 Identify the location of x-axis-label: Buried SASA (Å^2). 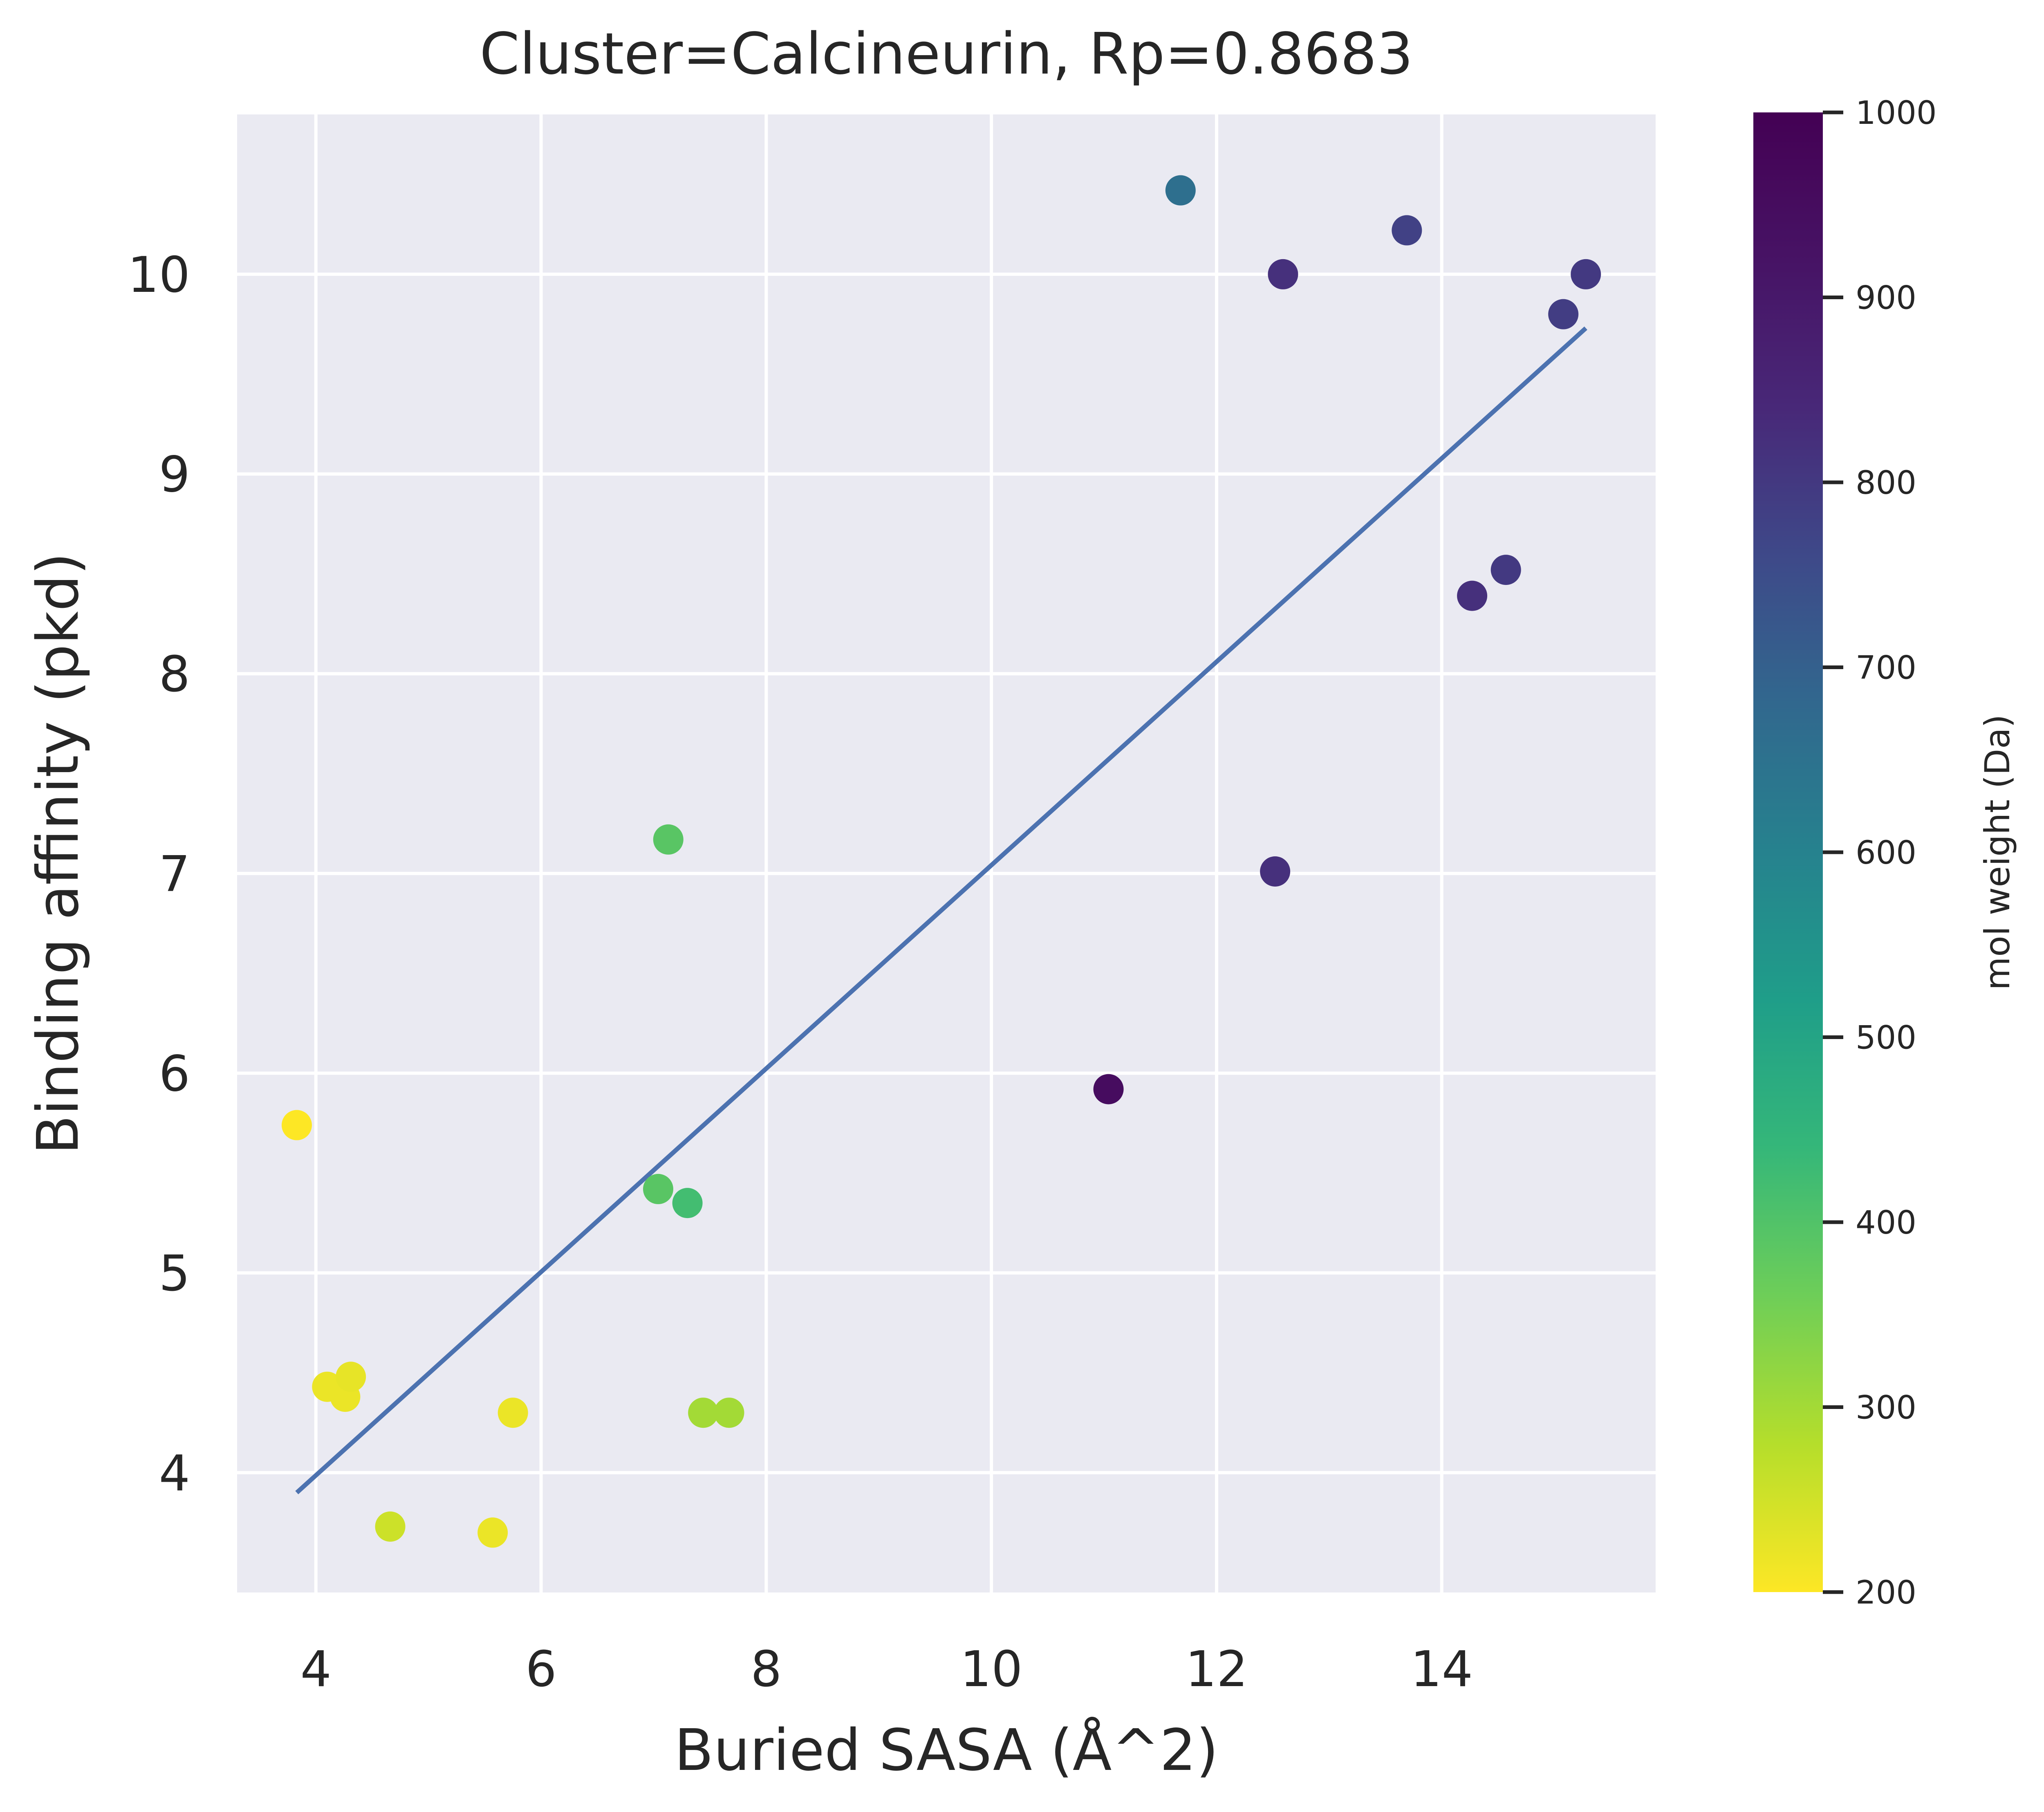
(946, 1750).